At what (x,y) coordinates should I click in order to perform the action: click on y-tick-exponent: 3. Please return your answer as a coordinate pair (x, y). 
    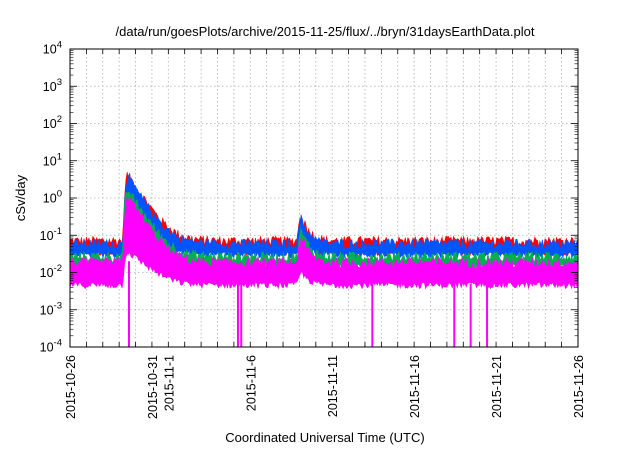
    Looking at the image, I should click on (59, 82).